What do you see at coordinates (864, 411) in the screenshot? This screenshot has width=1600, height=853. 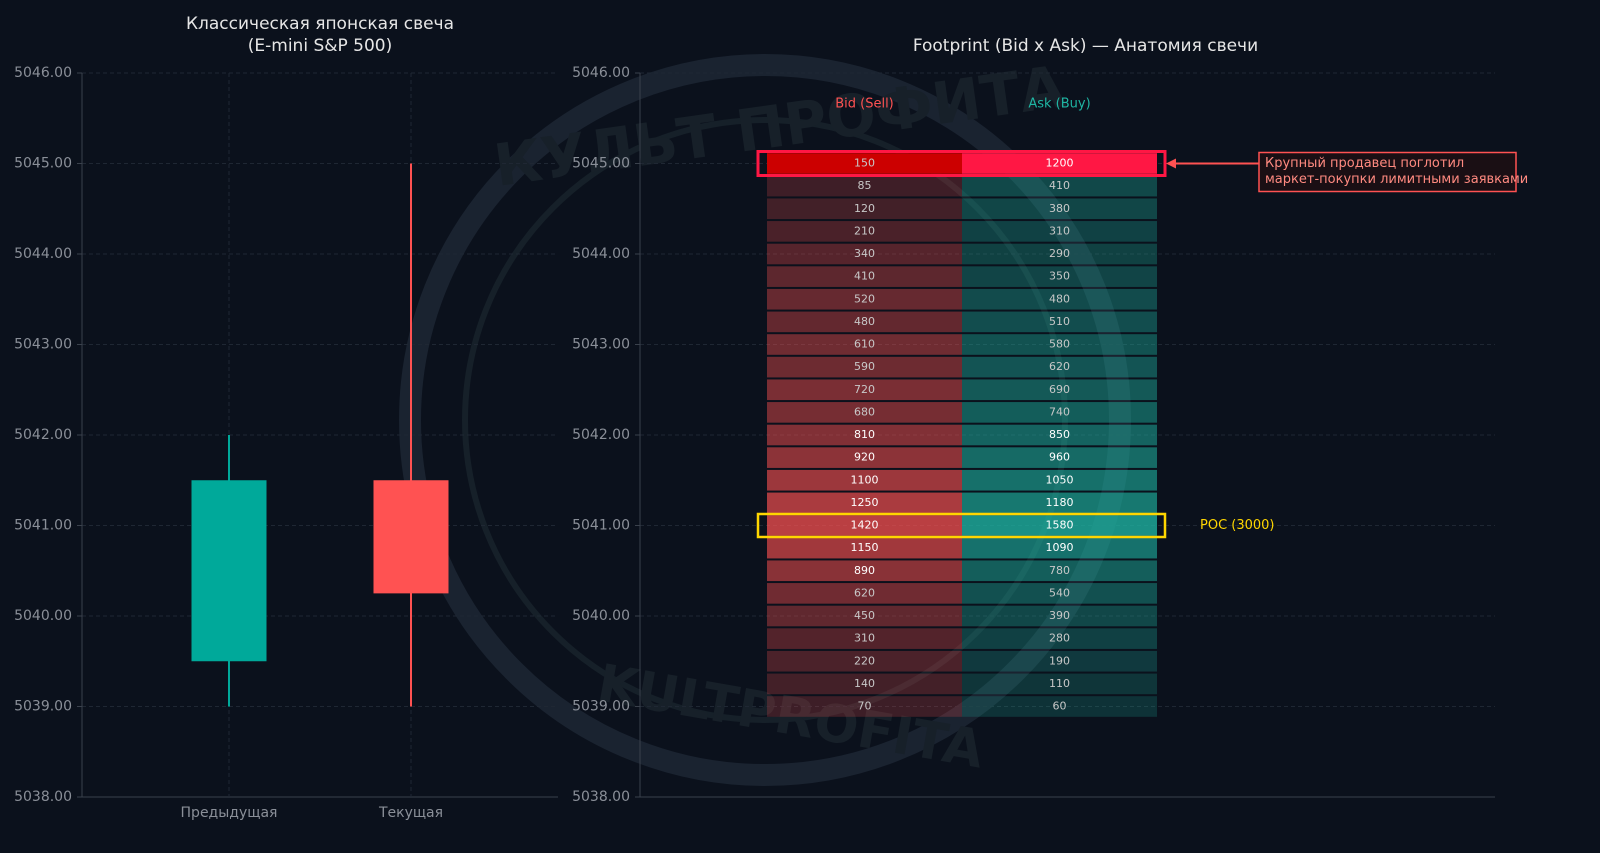 I see `cell-label: 680` at bounding box center [864, 411].